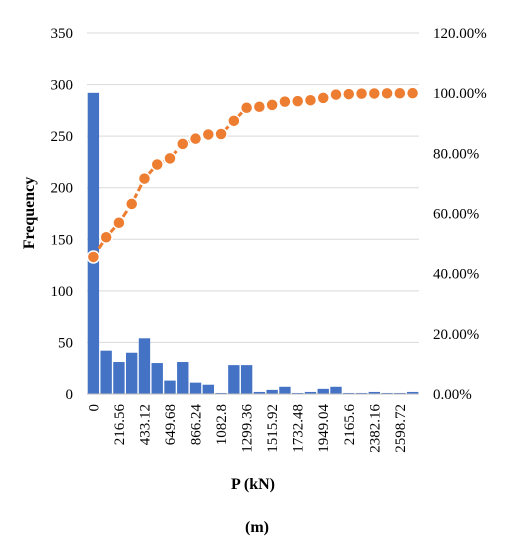 Image resolution: width=518 pixels, height=550 pixels. Describe the element at coordinates (401, 428) in the screenshot. I see `x-tick-label: 2598.72` at that location.